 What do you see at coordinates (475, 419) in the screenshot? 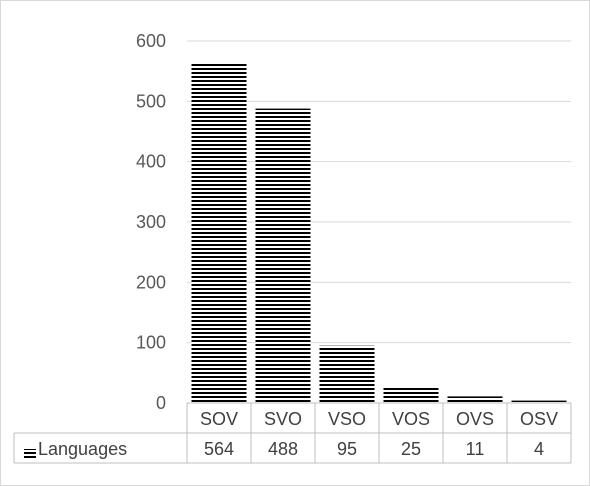
I see `x-category-label: OVS` at bounding box center [475, 419].